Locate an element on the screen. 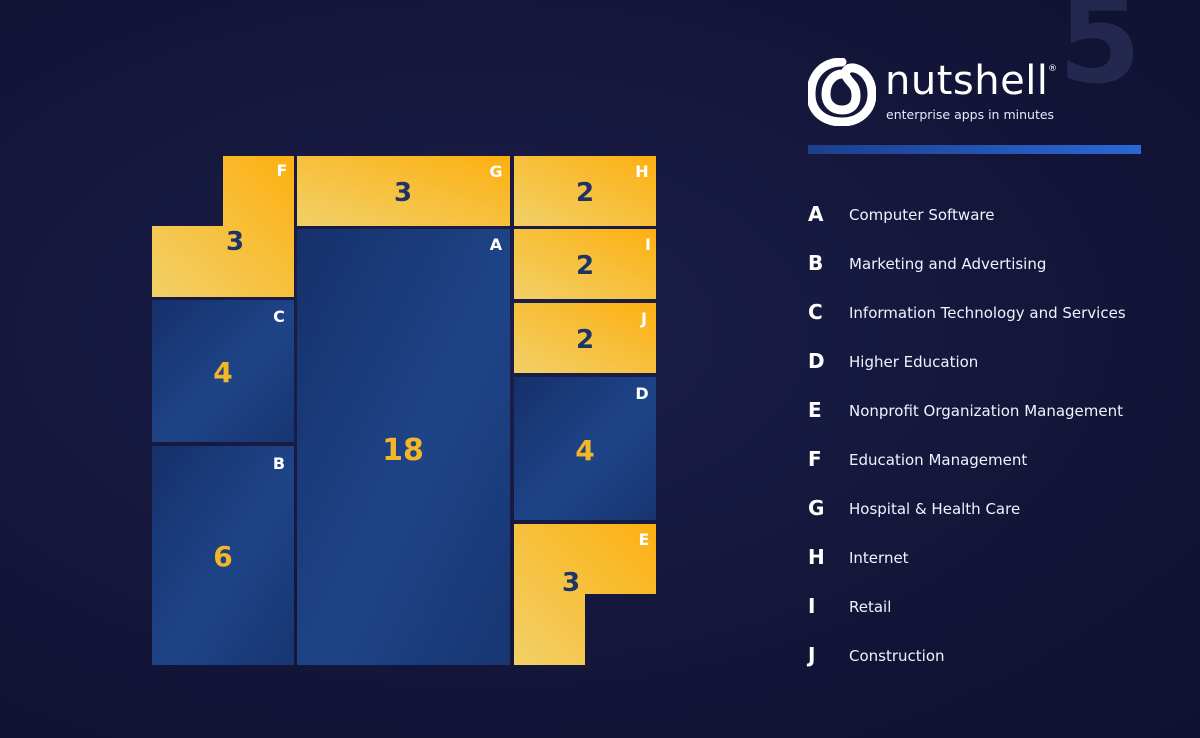 This screenshot has width=1200, height=738. legend-item-b: B Marketing and Advertising is located at coordinates (988, 264).